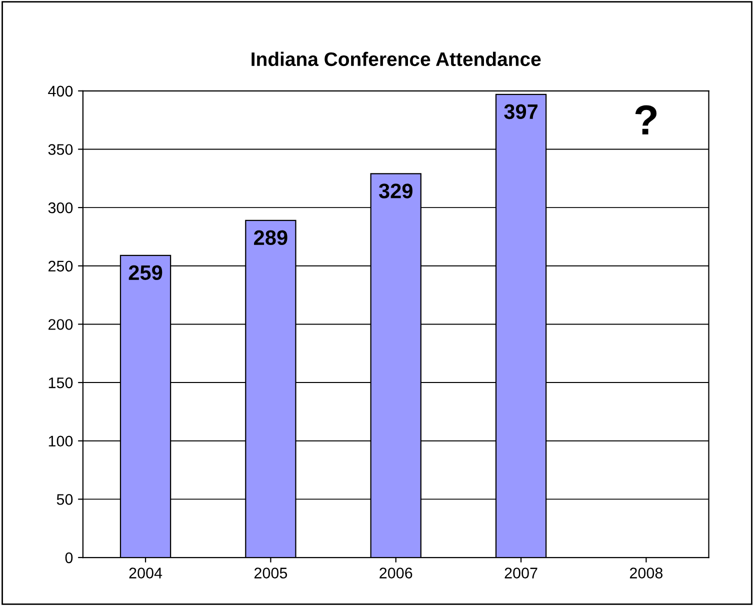  What do you see at coordinates (395, 191) in the screenshot?
I see `data-label: 329` at bounding box center [395, 191].